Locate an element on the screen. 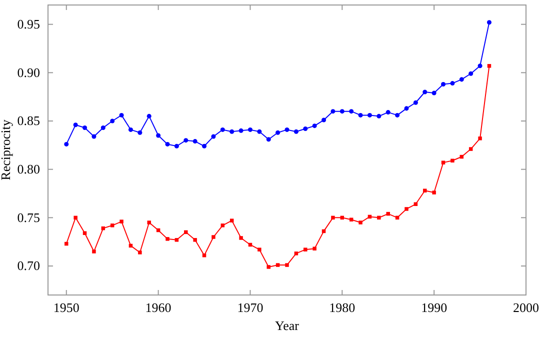  y-tick-label: 0.75 is located at coordinates (28, 217).